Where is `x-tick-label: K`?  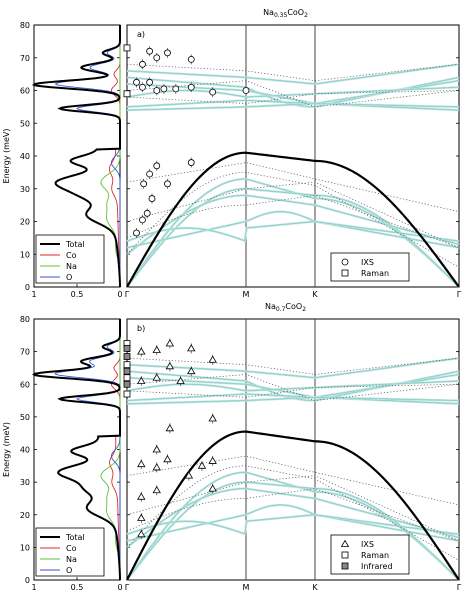 x-tick-label: K is located at coordinates (315, 294).